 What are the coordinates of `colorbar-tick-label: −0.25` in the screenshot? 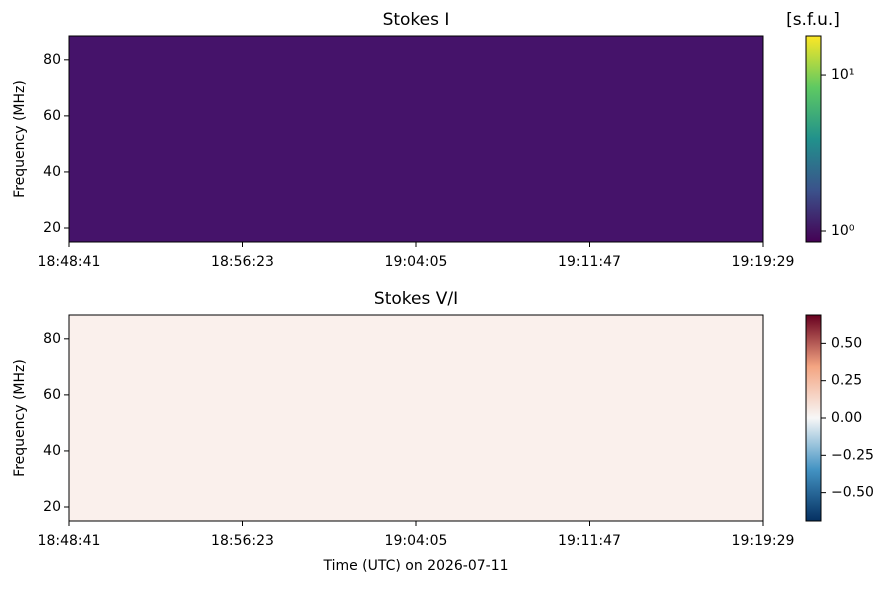 It's located at (852, 455).